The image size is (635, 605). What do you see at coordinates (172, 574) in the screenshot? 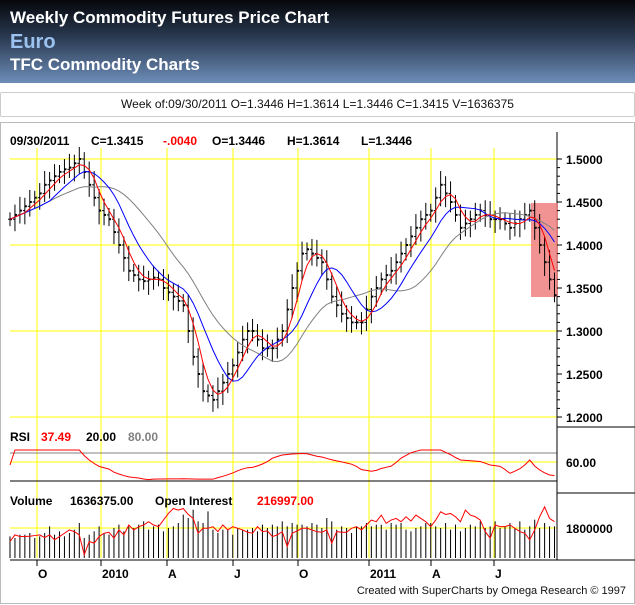
I see `time-tick-label: A` at bounding box center [172, 574].